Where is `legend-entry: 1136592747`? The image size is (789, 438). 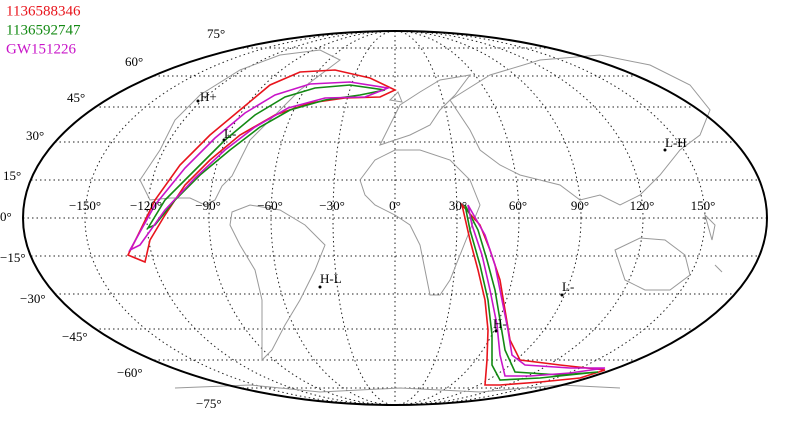
legend-entry: 1136592747 is located at coordinates (43, 30).